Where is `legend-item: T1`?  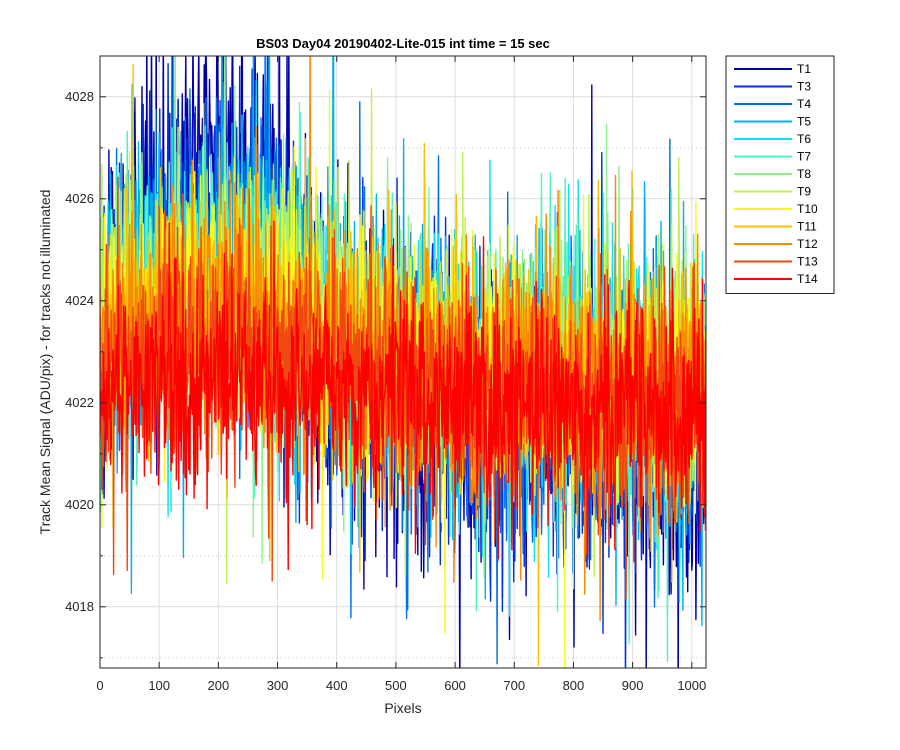
legend-item: T1 is located at coordinates (772, 69).